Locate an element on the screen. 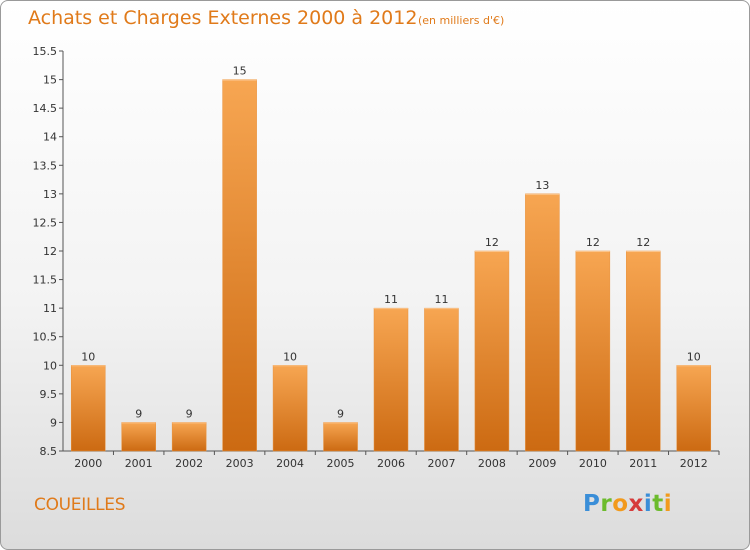  value-label-2012: 10 is located at coordinates (694, 356).